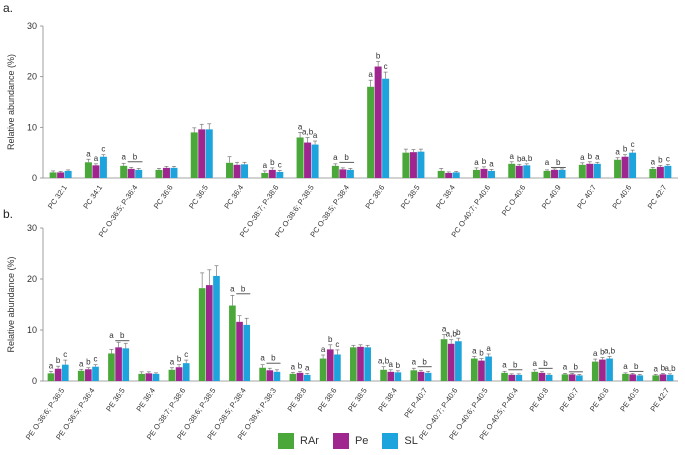 The width and height of the screenshot is (685, 455). I want to click on panel-b-y-tick-label: 30, so click(32, 228).